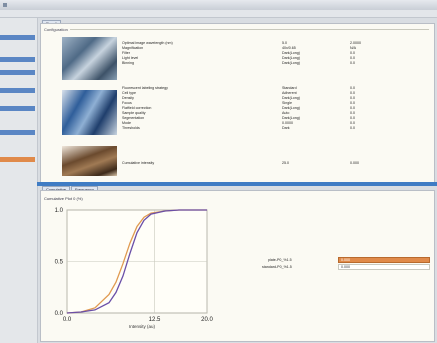 The height and width of the screenshot is (343, 437). What do you see at coordinates (84, 189) in the screenshot?
I see `tab-frequency: Frequency` at bounding box center [84, 189].